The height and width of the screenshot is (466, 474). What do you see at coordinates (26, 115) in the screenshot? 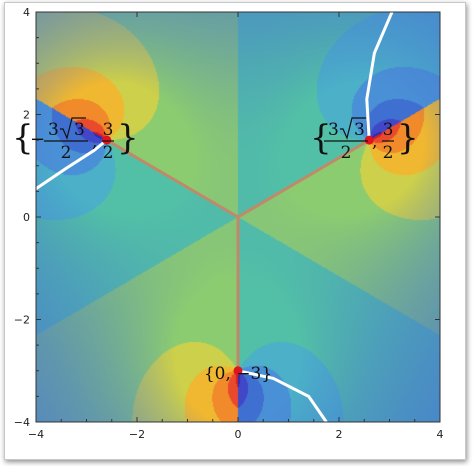
I see `y-tick-label: 2` at bounding box center [26, 115].